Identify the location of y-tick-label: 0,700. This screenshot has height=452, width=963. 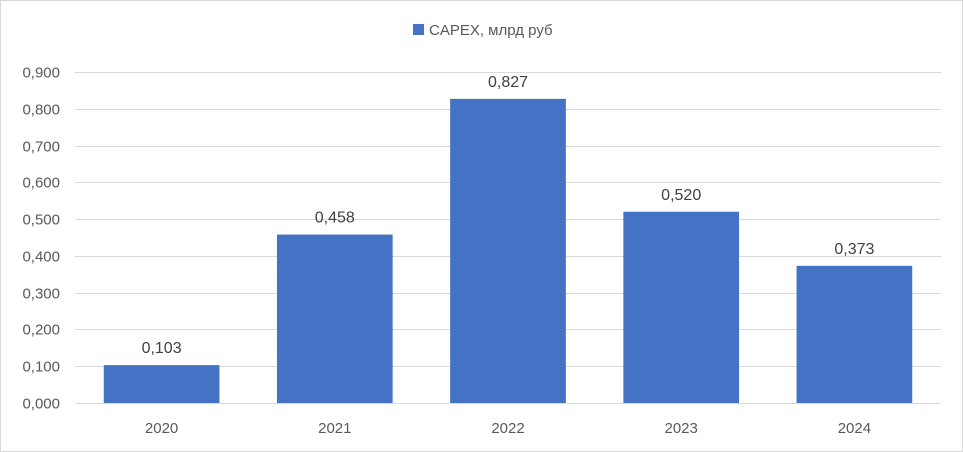
(41, 147).